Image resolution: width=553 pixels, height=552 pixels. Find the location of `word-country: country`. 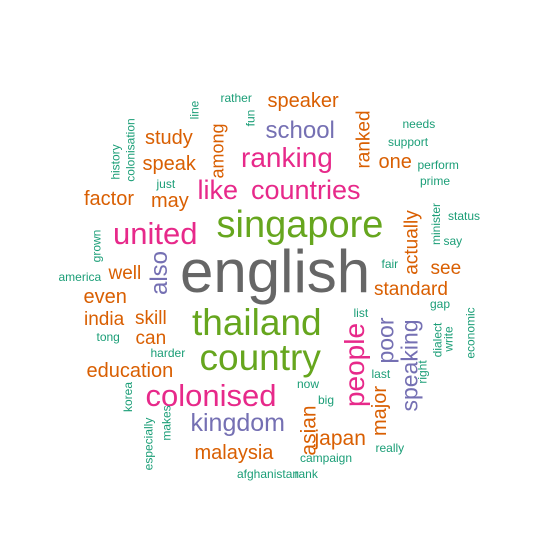

word-country: country is located at coordinates (260, 357).